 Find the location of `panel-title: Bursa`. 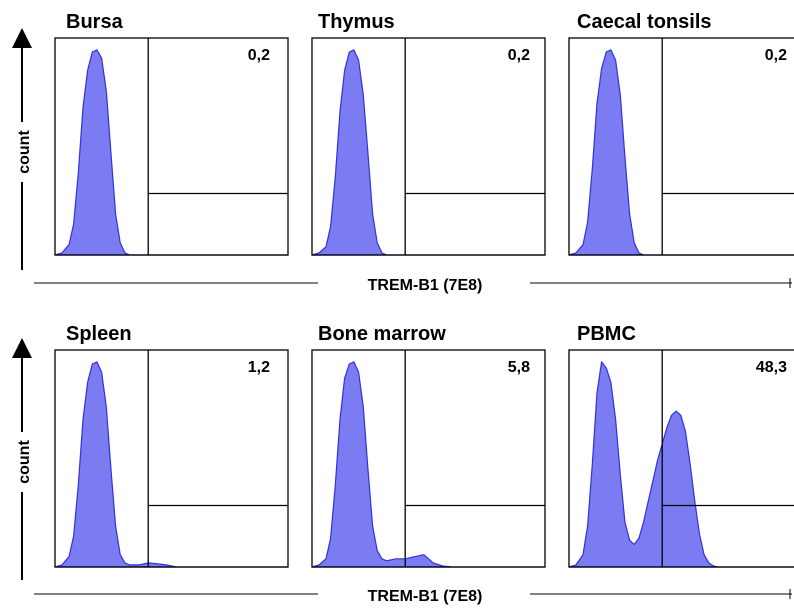

panel-title: Bursa is located at coordinates (95, 22).